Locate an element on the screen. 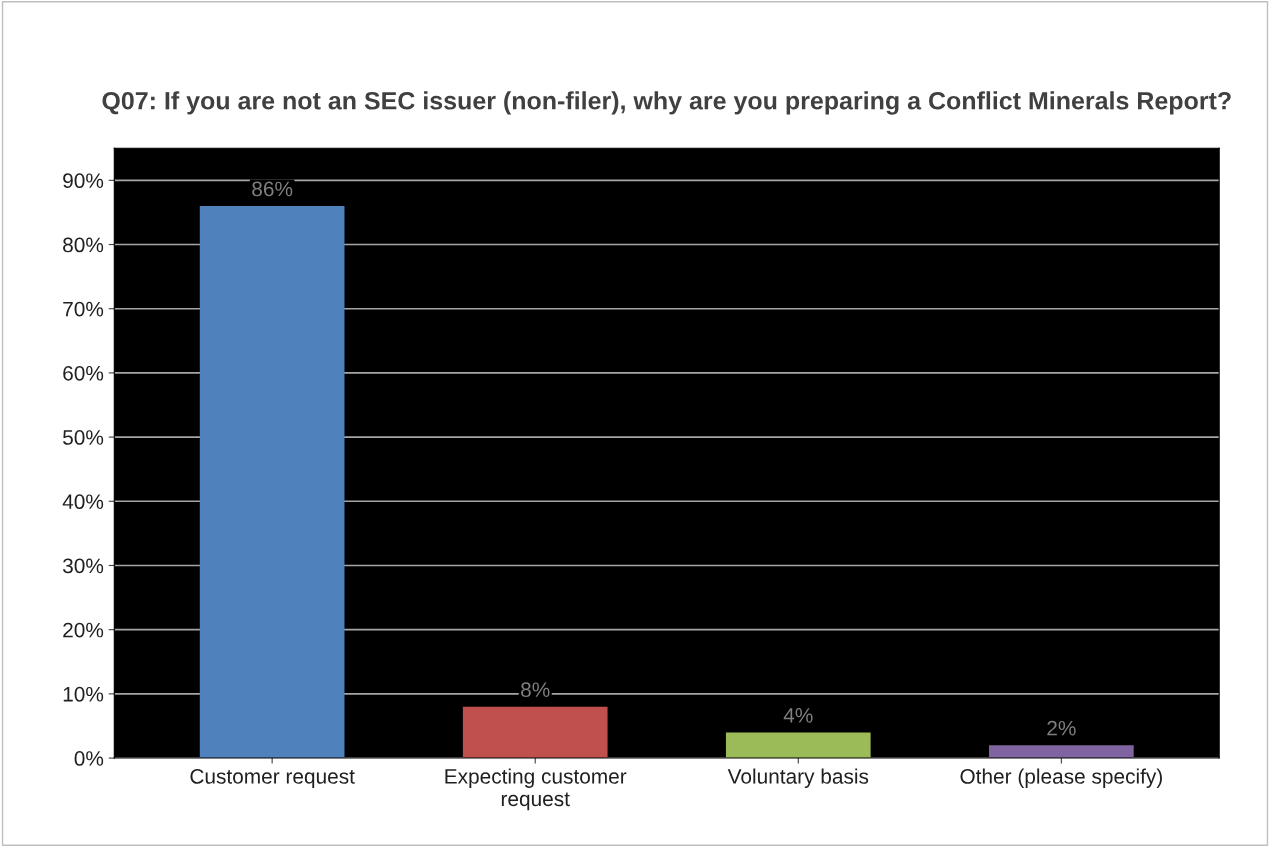 The width and height of the screenshot is (1270, 847). y-tick-label: 30% is located at coordinates (83, 566).